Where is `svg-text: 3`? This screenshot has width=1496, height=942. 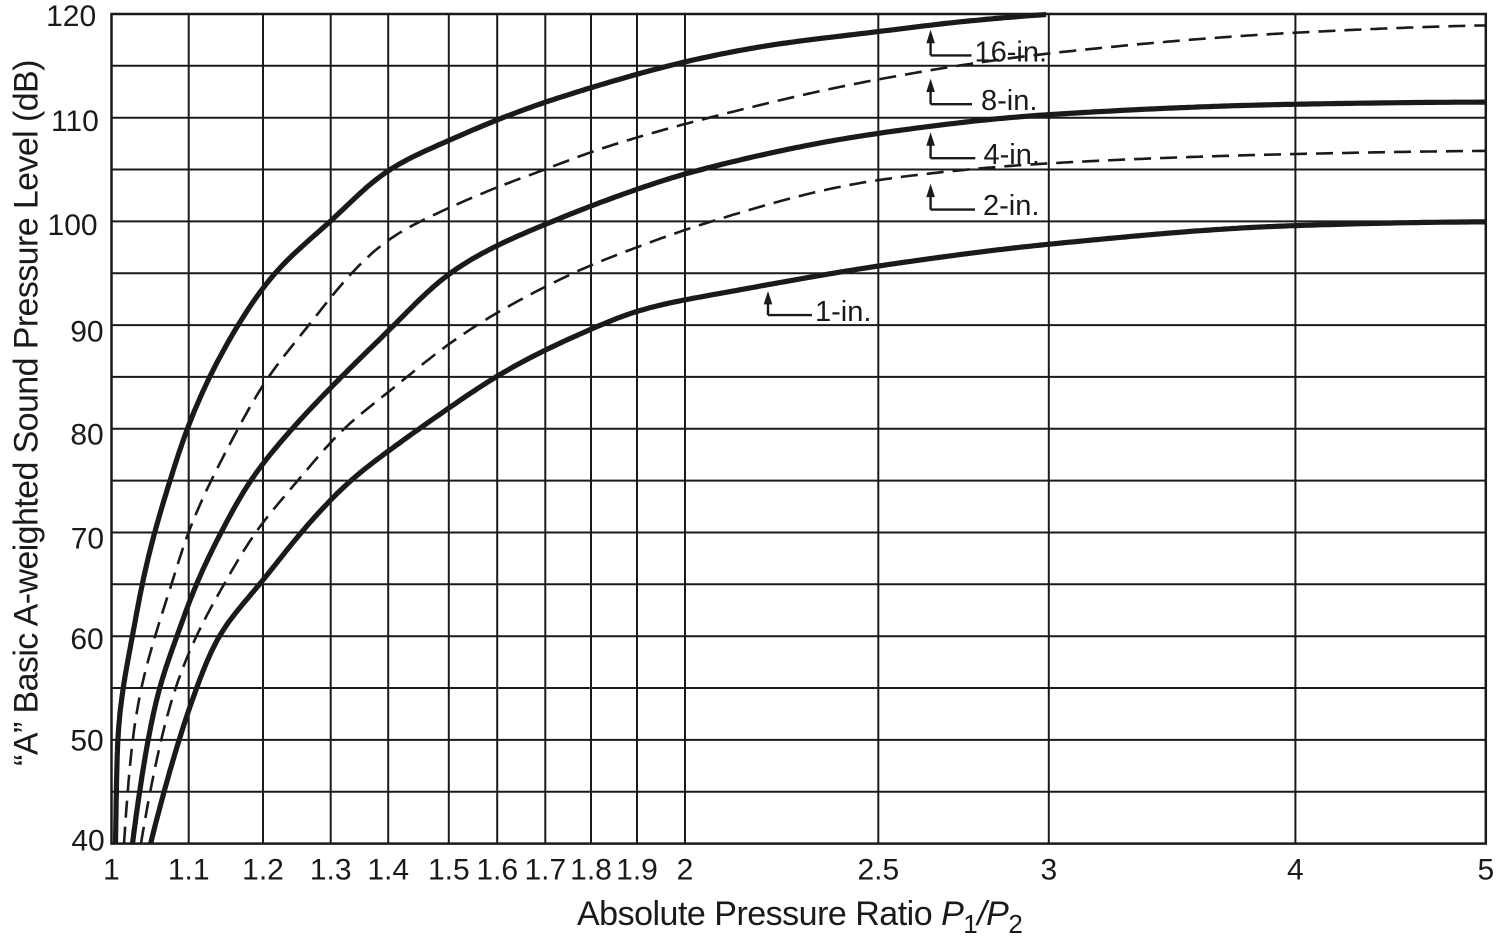 svg-text: 3 is located at coordinates (1048, 870).